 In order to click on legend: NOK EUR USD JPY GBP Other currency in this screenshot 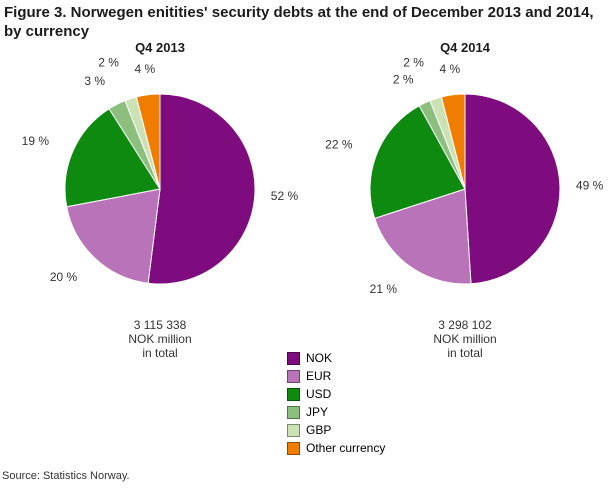, I will do `click(336, 403)`.